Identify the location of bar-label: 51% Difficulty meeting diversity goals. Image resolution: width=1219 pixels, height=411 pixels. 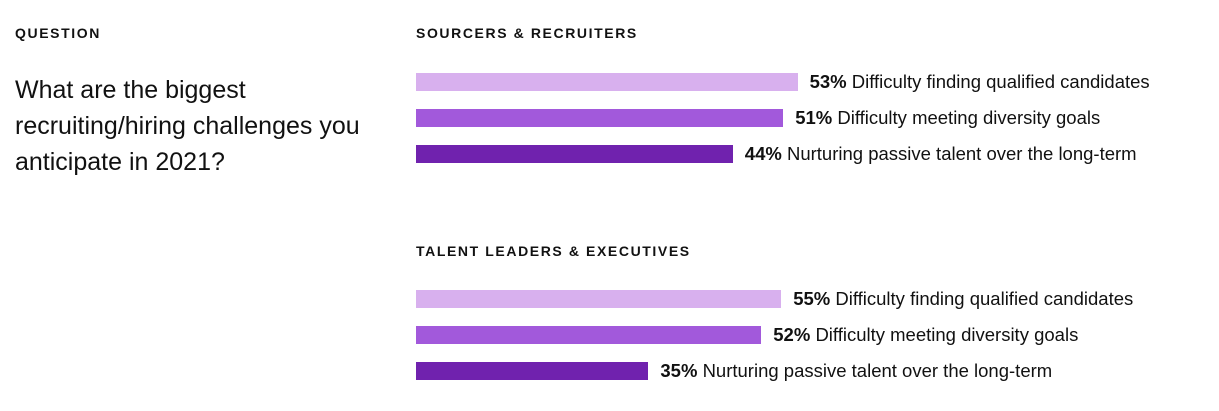
(947, 118).